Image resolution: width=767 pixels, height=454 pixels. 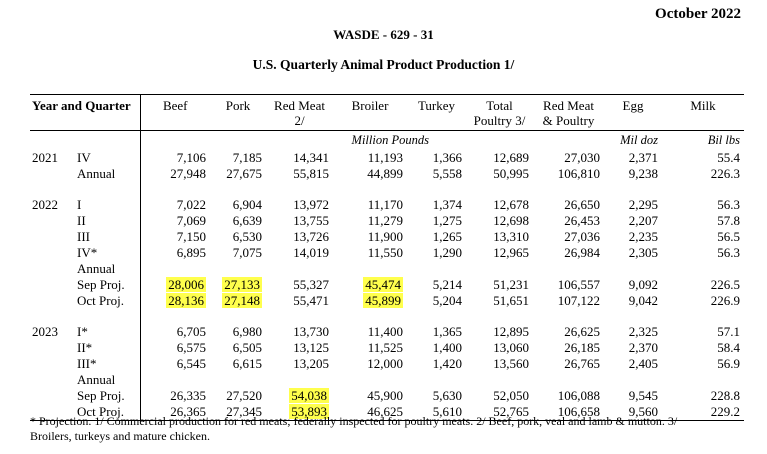 I want to click on cell-broiler: 46,625, so click(x=385, y=411).